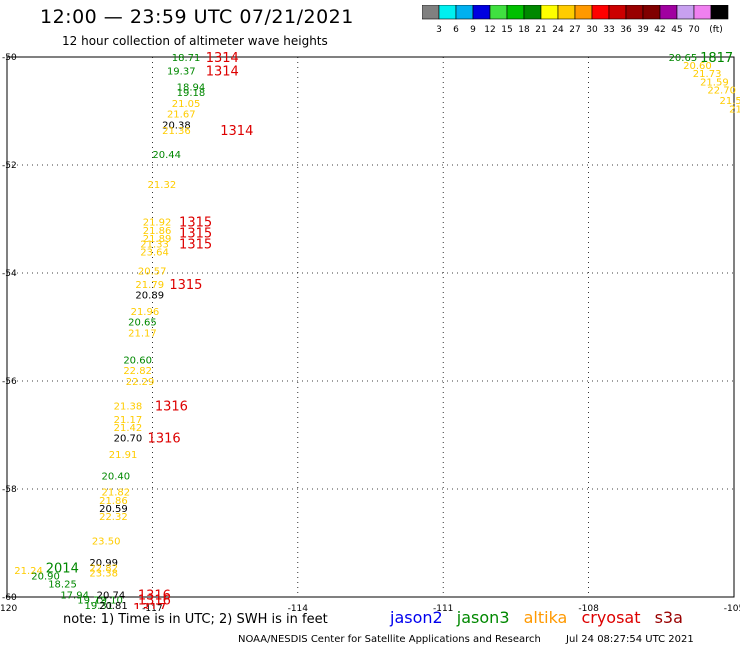  Describe the element at coordinates (181, 72) in the screenshot. I see `wave-height-label: 19.37` at that location.